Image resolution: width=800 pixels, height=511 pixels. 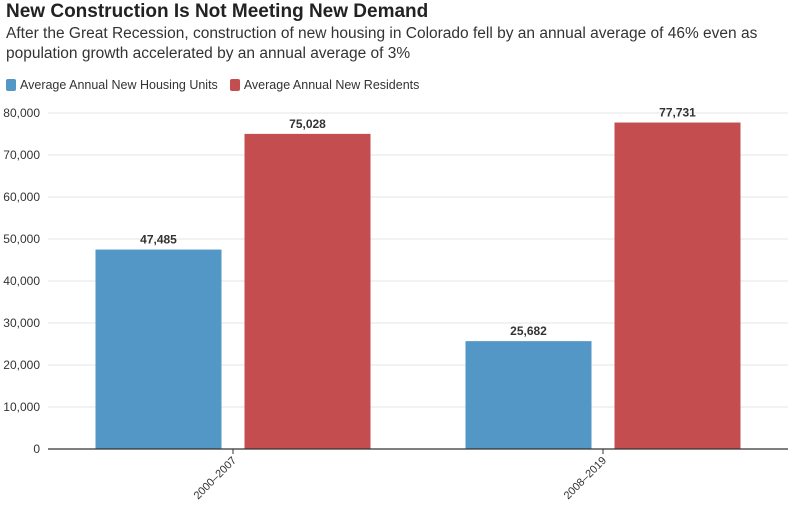 I want to click on y-tick-label: 10,000, so click(x=21, y=407).